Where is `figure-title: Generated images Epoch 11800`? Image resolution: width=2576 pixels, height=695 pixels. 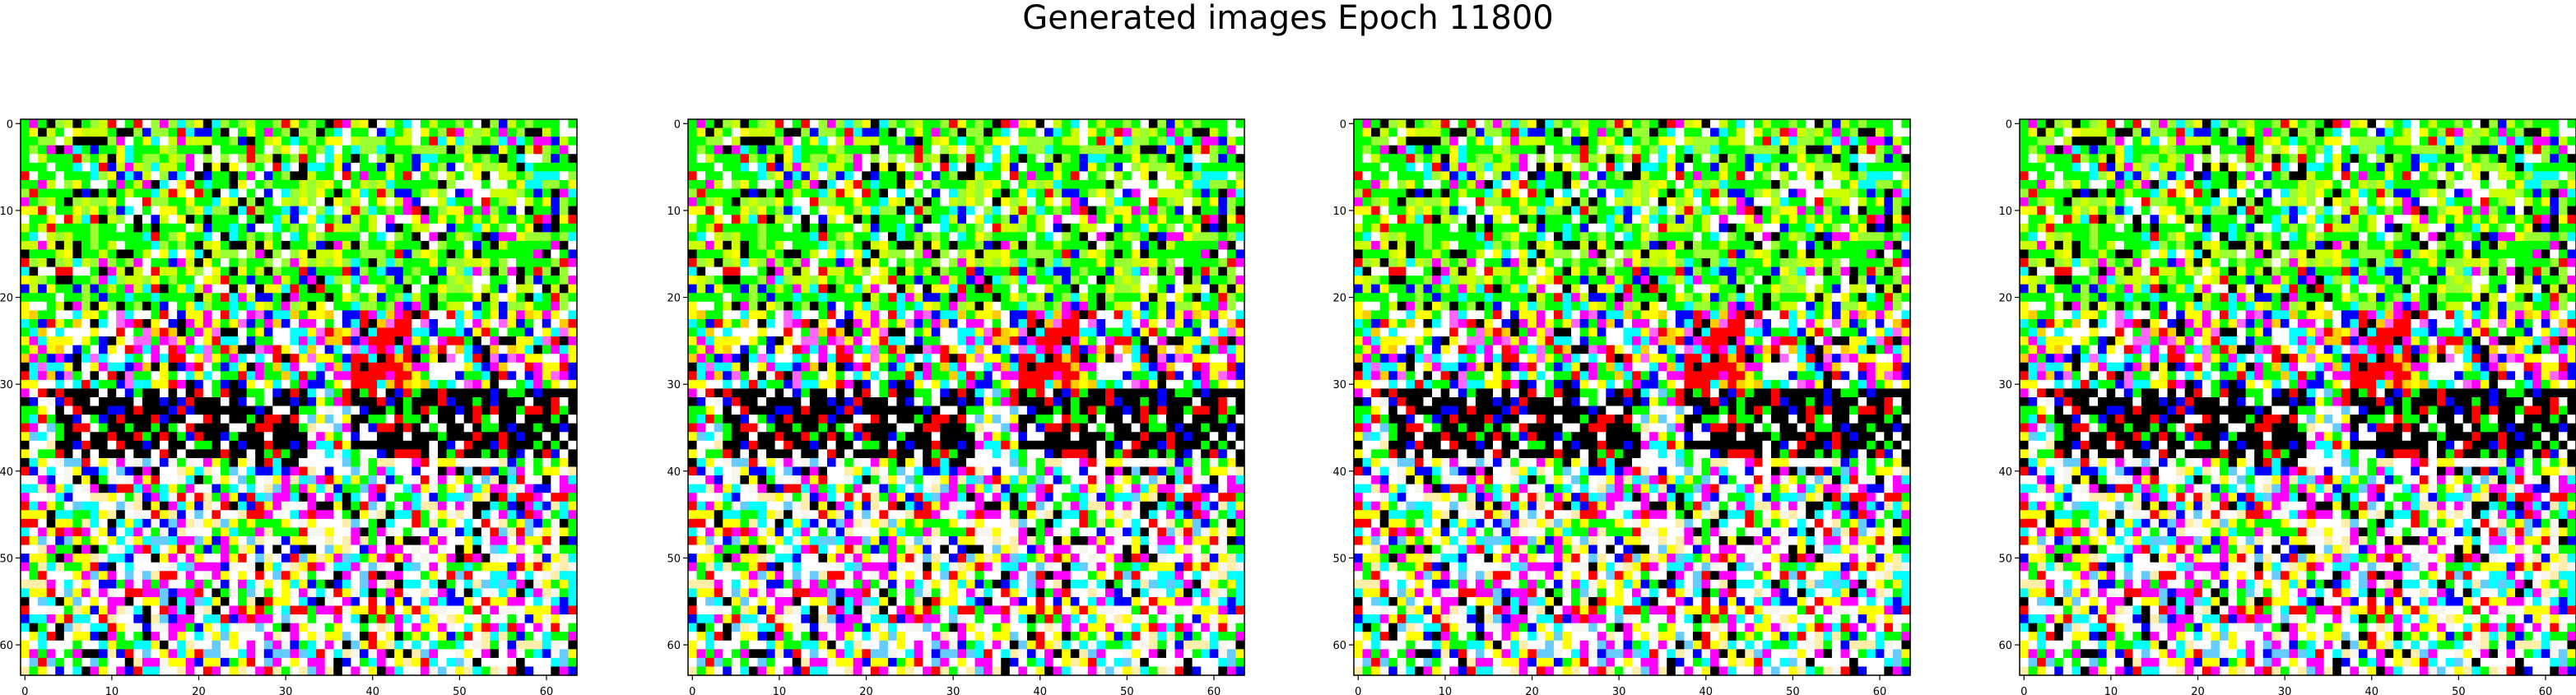
figure-title: Generated images Epoch 11800 is located at coordinates (1288, 18).